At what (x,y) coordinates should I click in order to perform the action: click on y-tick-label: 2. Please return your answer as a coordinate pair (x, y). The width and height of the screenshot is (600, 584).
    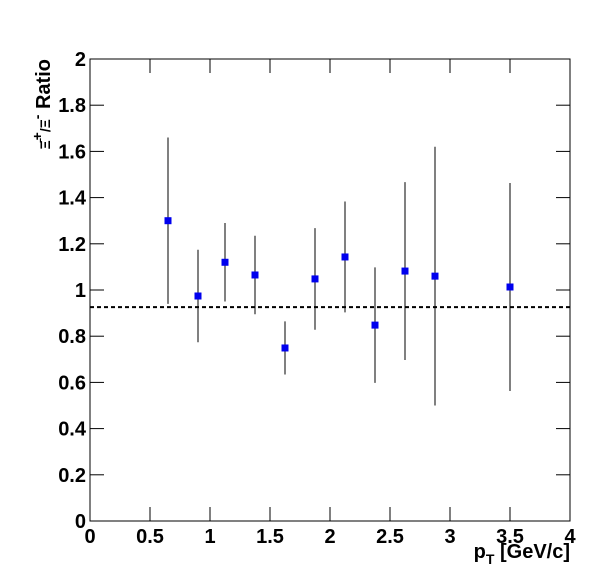
    Looking at the image, I should click on (80, 60).